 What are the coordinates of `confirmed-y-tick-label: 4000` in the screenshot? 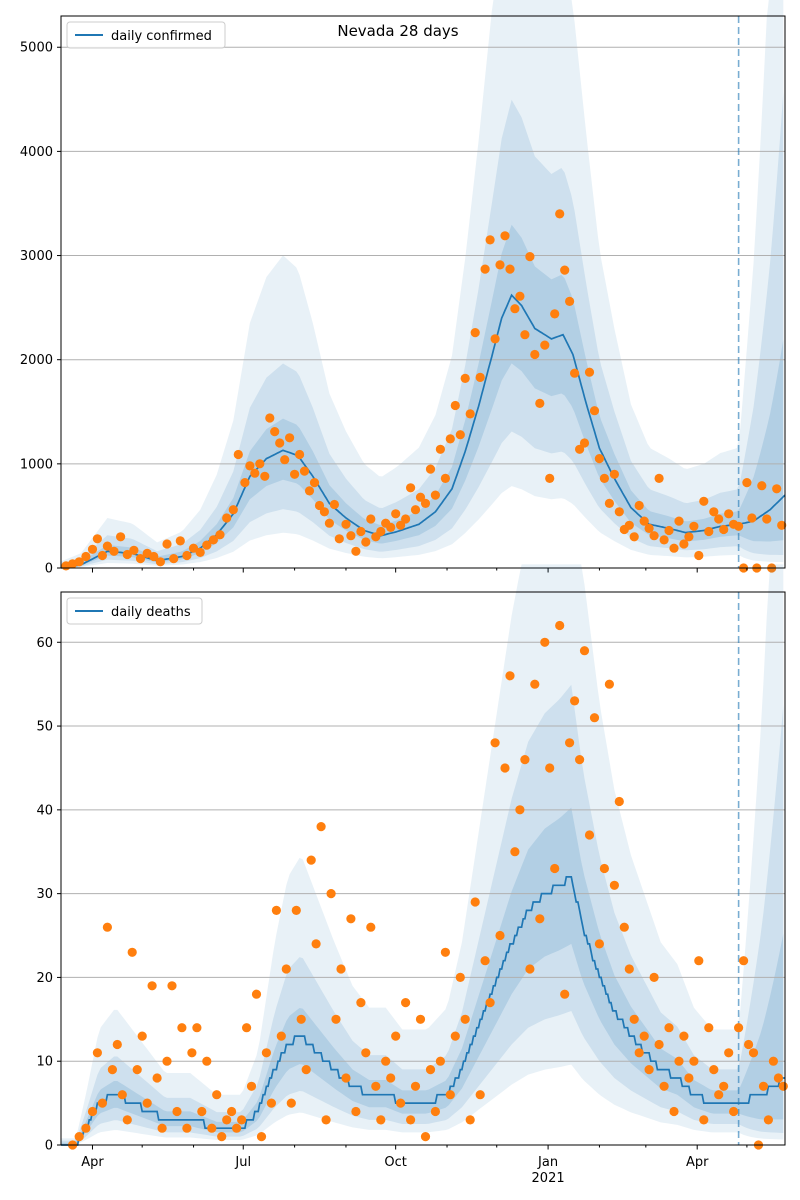 It's located at (36, 152).